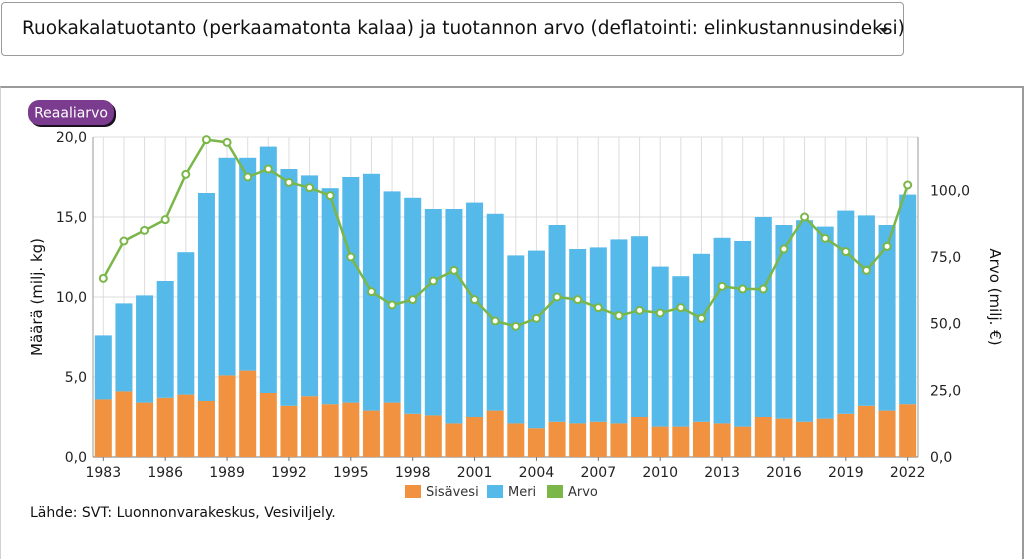 This screenshot has height=559, width=1024. I want to click on legend-label: Arvo, so click(583, 492).